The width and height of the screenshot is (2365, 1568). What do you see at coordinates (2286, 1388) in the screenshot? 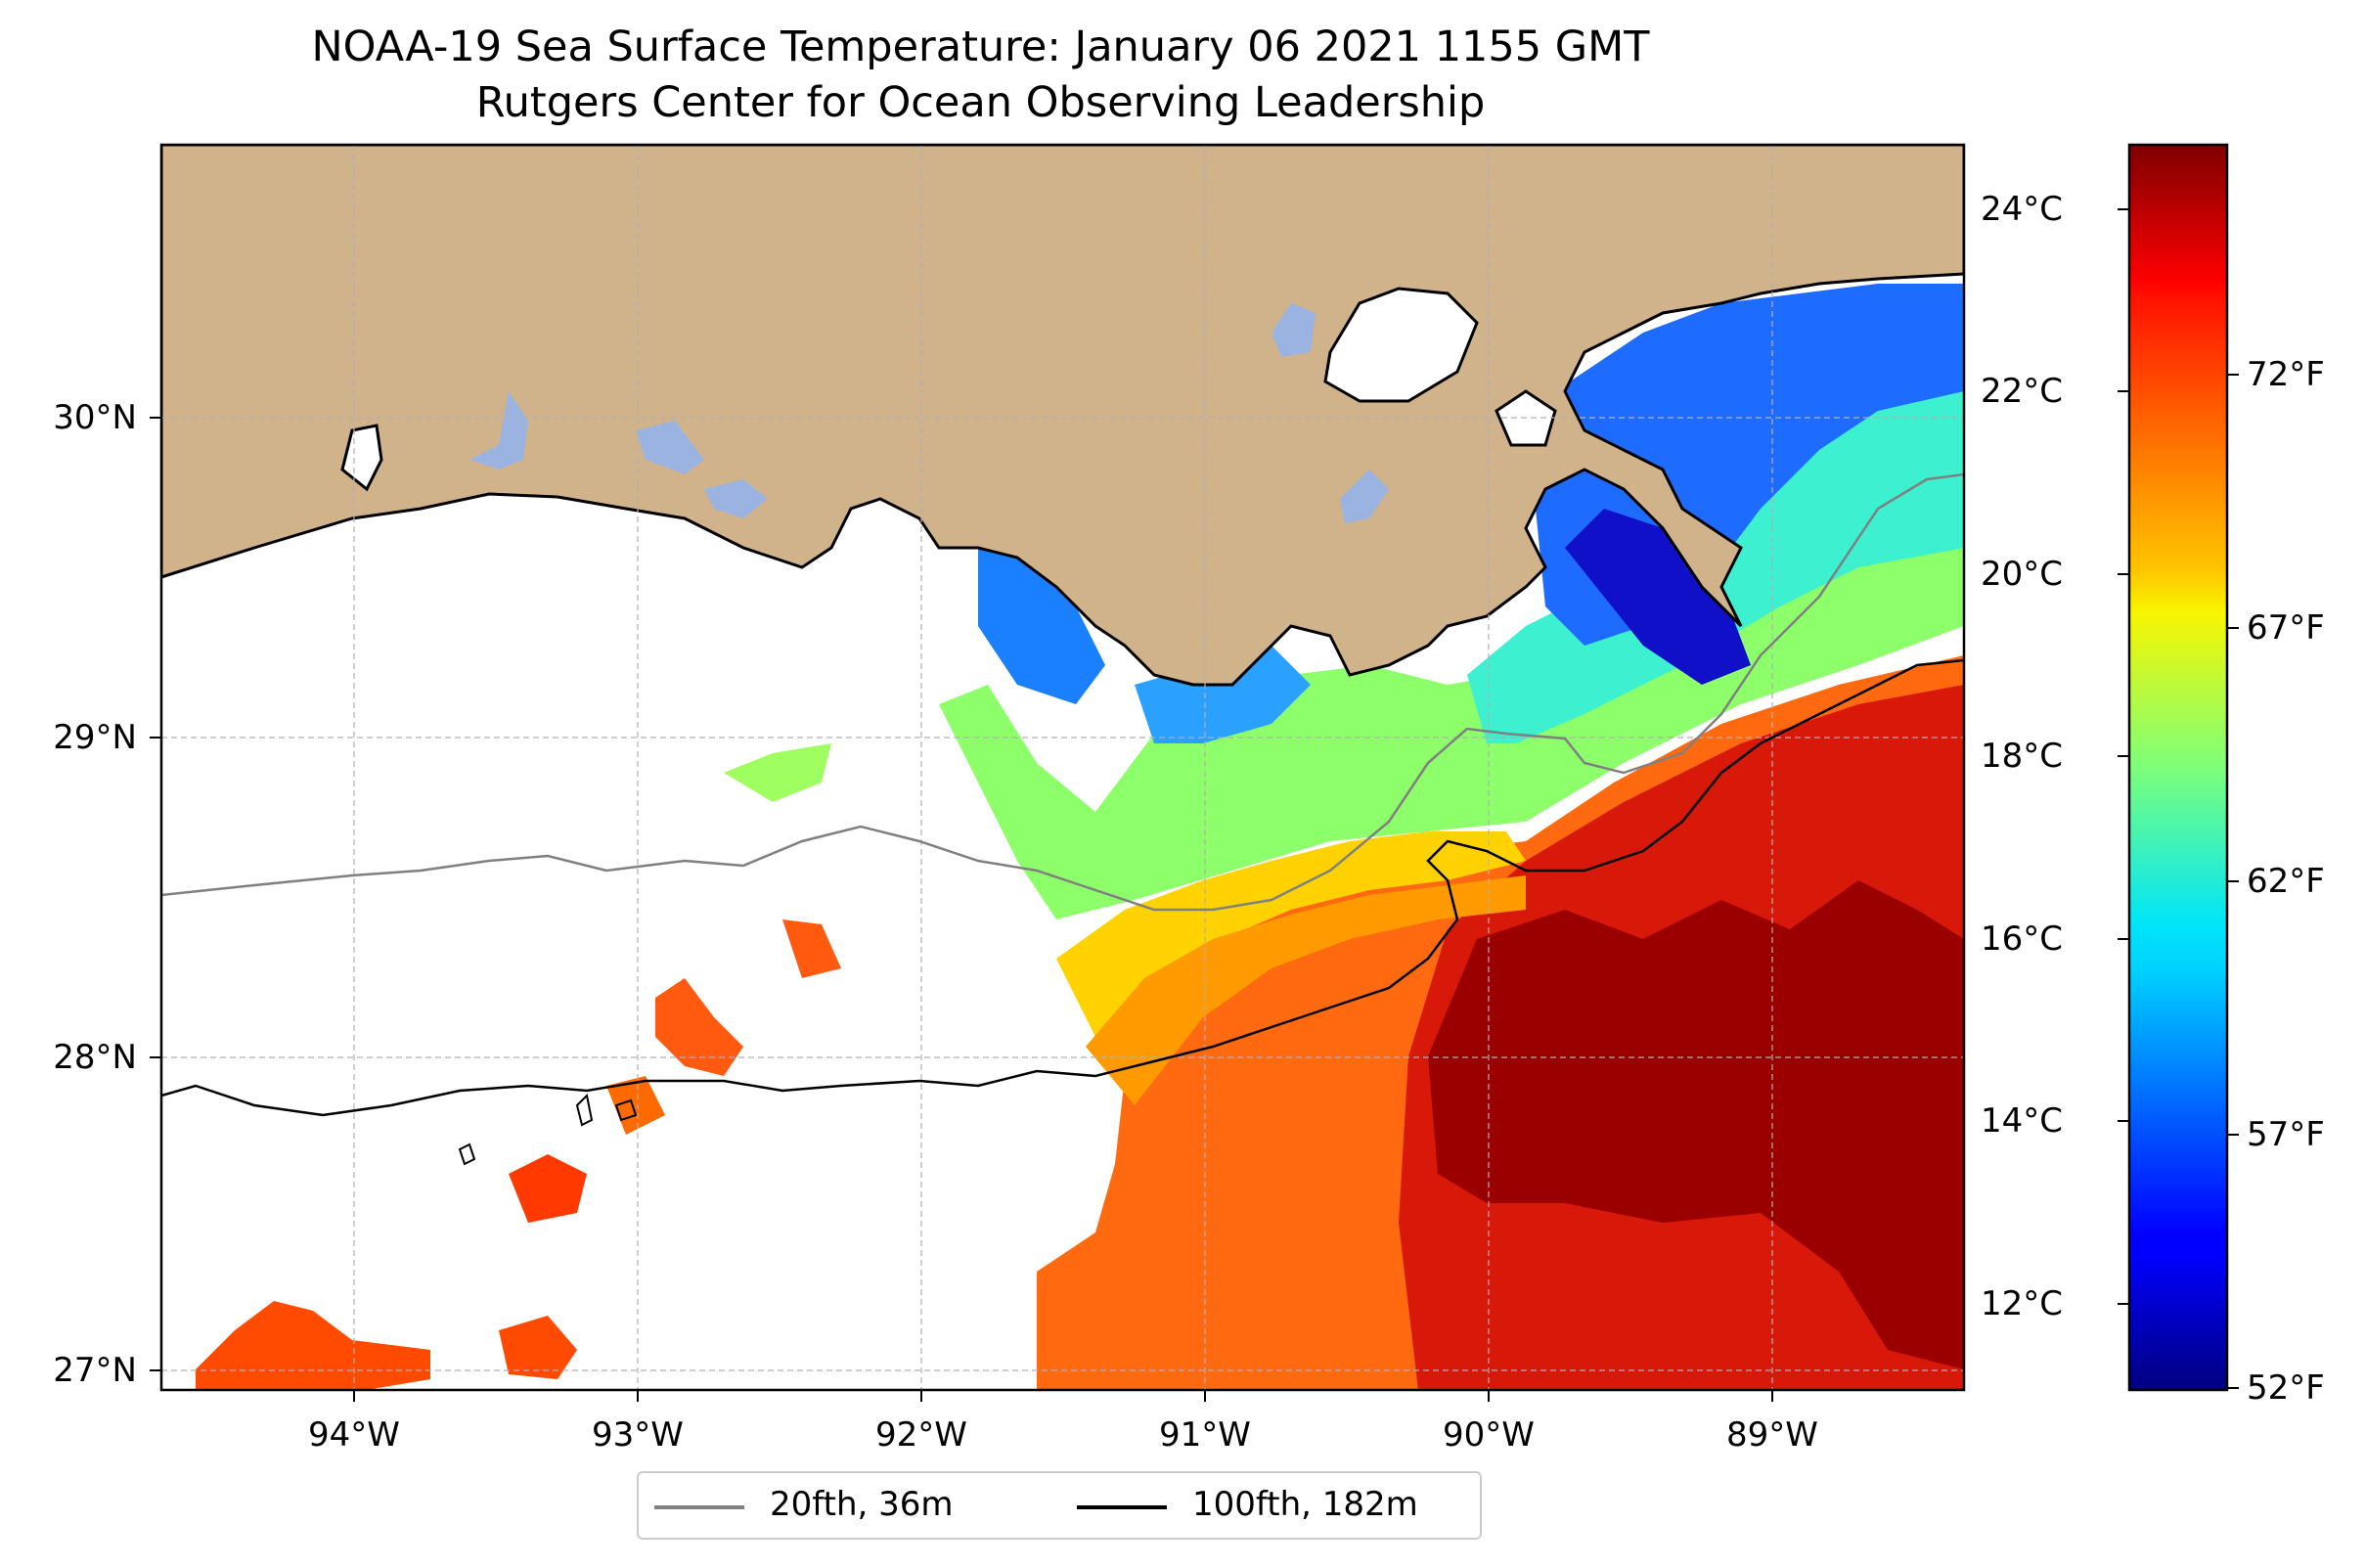
I see `colorbar-label-f-52: 52°F` at bounding box center [2286, 1388].